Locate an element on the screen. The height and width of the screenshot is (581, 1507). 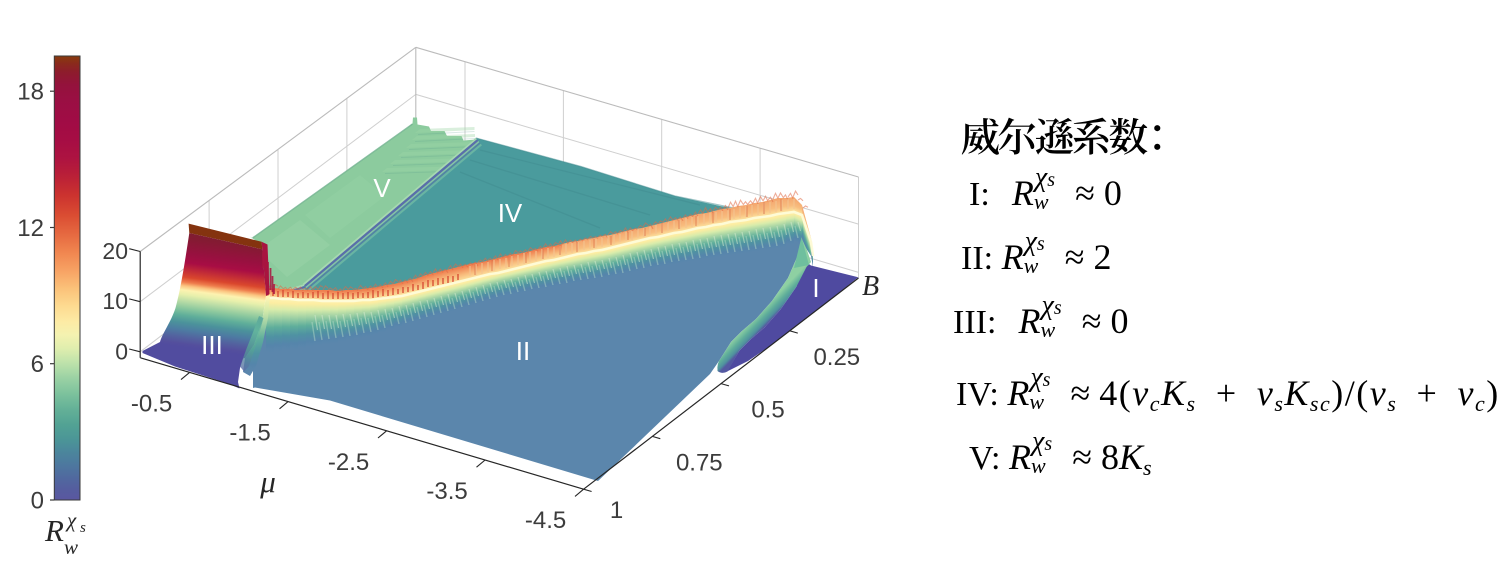
svg-text: 10 is located at coordinates (115, 301).